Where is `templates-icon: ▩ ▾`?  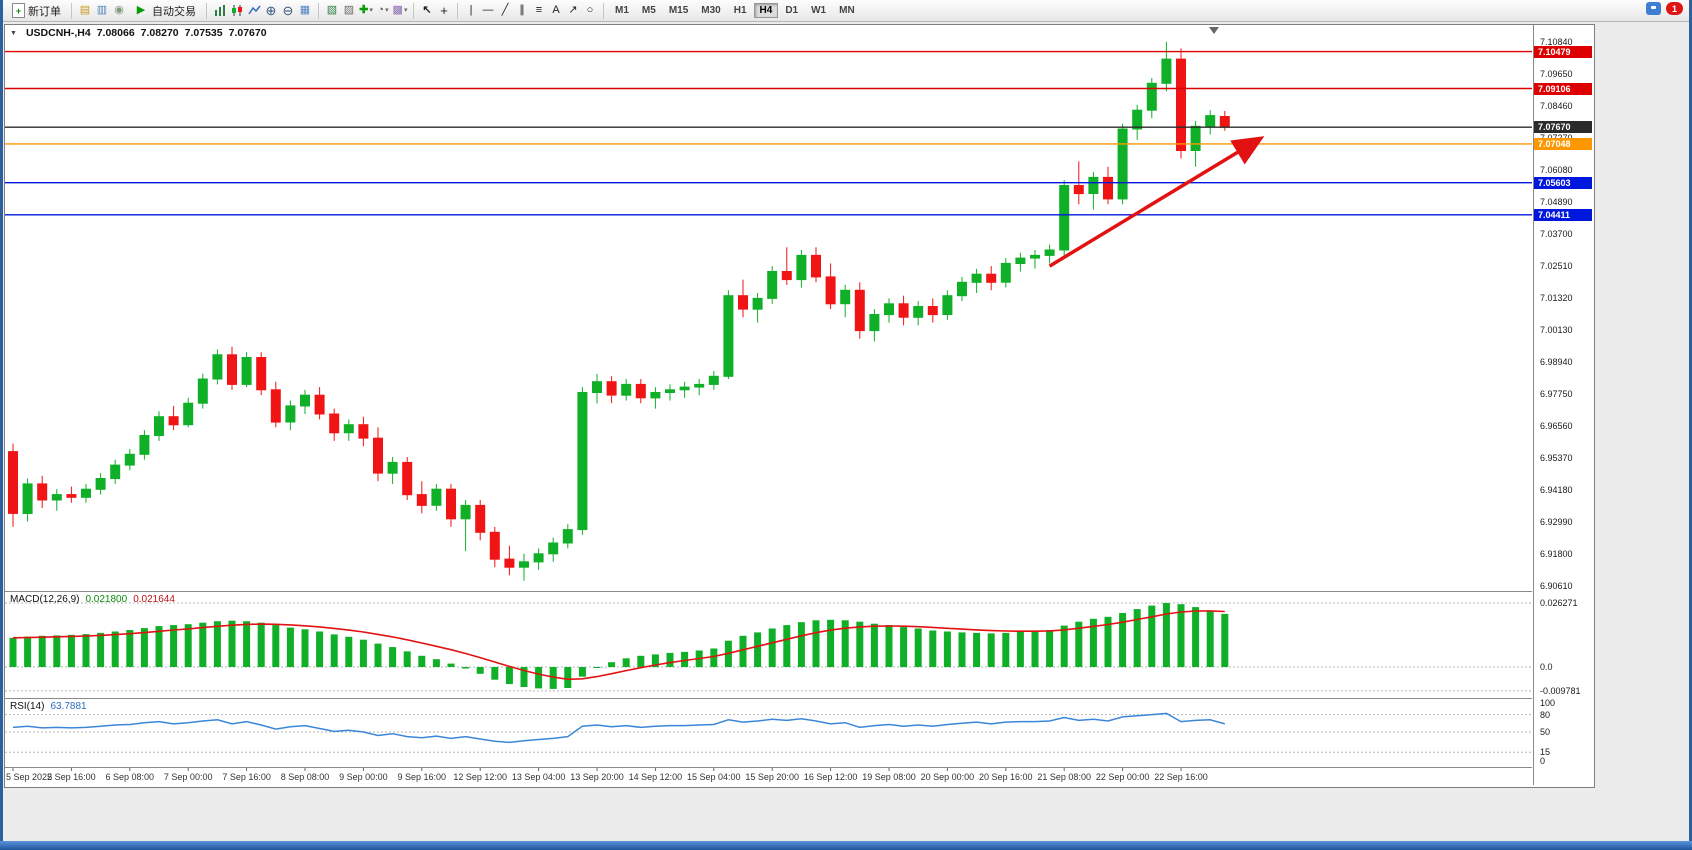 templates-icon: ▩ ▾ is located at coordinates (400, 10).